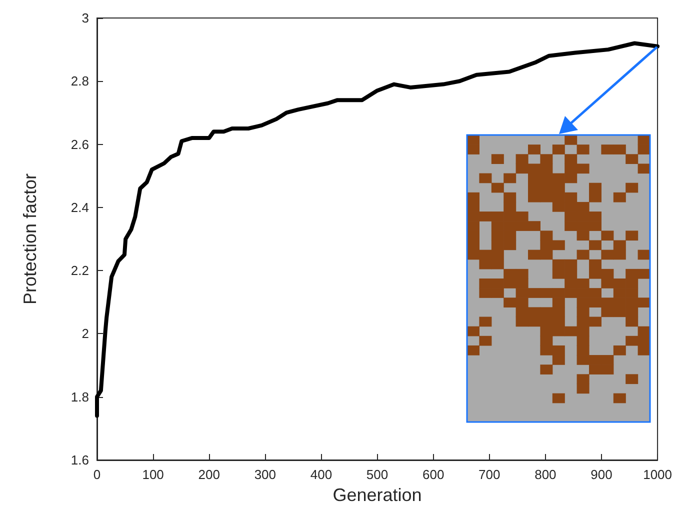  What do you see at coordinates (79, 270) in the screenshot?
I see `y-tick-label: 2.2` at bounding box center [79, 270].